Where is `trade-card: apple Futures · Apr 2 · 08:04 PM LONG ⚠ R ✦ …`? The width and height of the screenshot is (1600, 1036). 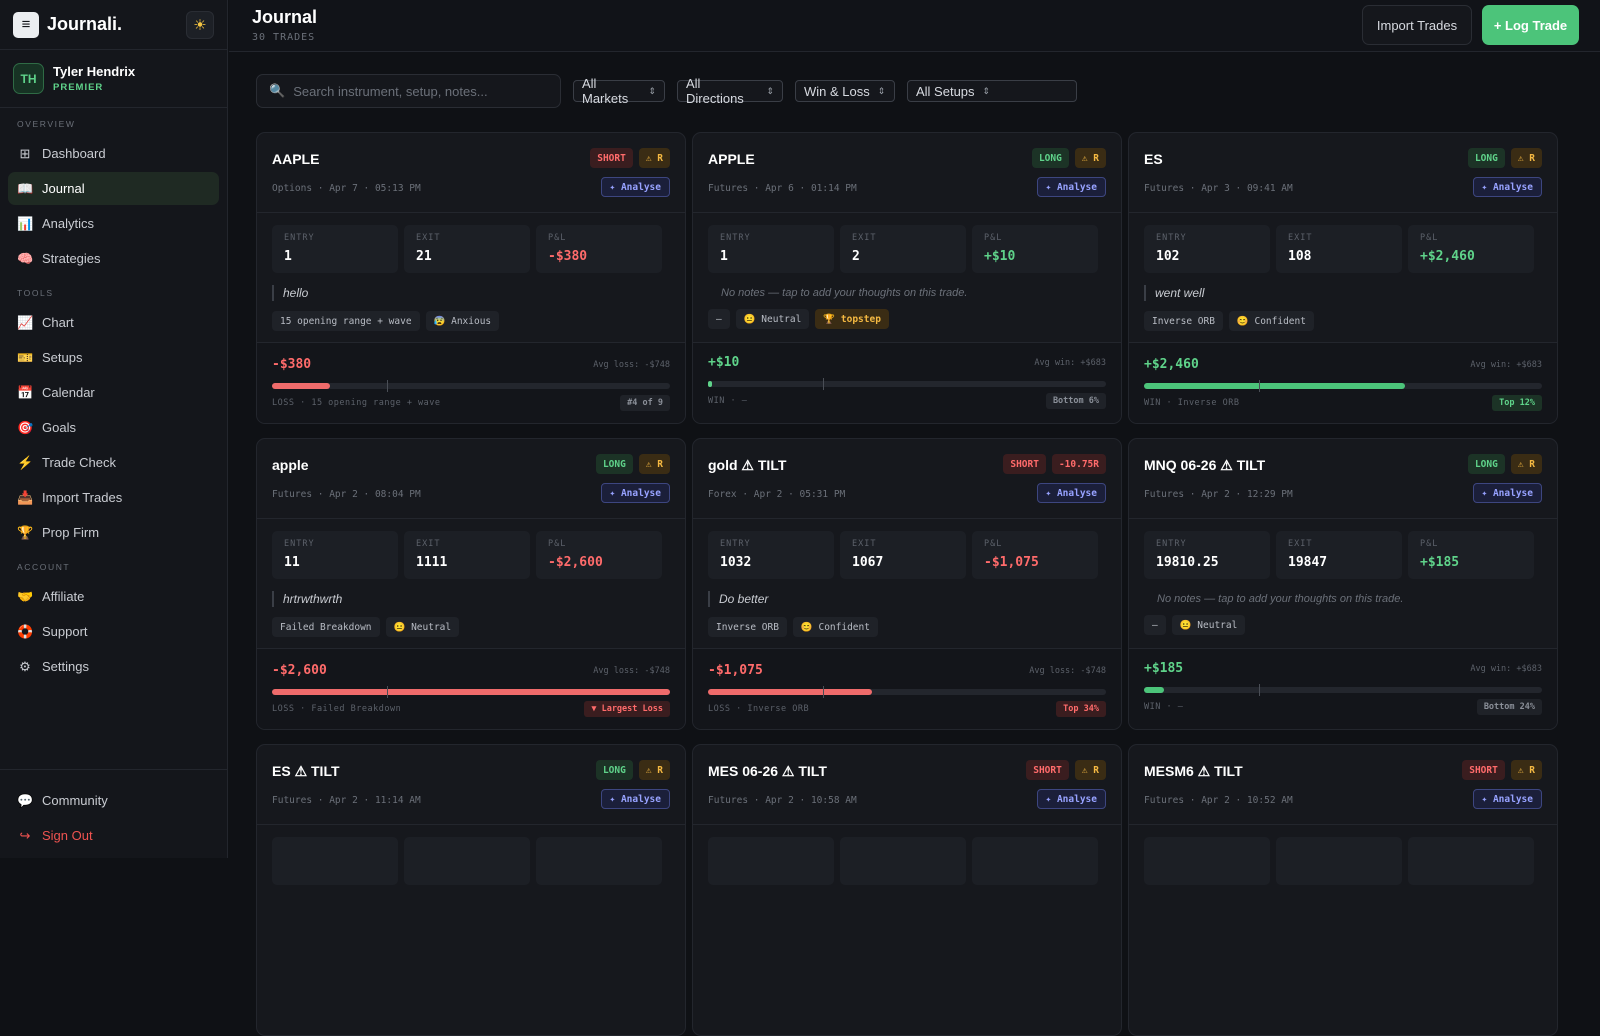
trade-card: apple Futures · Apr 2 · 08:04 PM LONG ⚠ R ✦ … is located at coordinates (471, 584).